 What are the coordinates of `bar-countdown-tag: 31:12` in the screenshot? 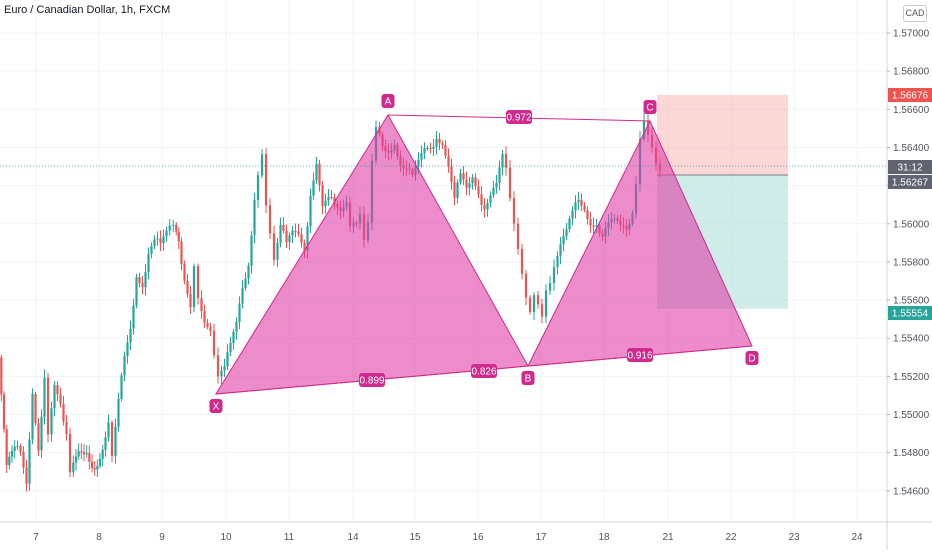 It's located at (909, 168).